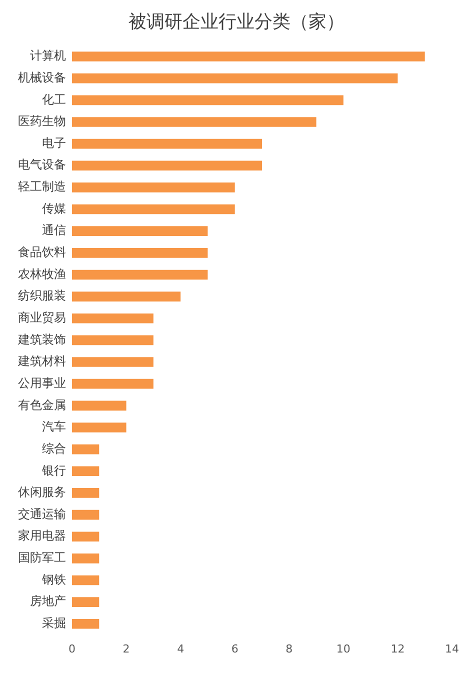  What do you see at coordinates (42, 121) in the screenshot?
I see `y-tick-label: 医药生物` at bounding box center [42, 121].